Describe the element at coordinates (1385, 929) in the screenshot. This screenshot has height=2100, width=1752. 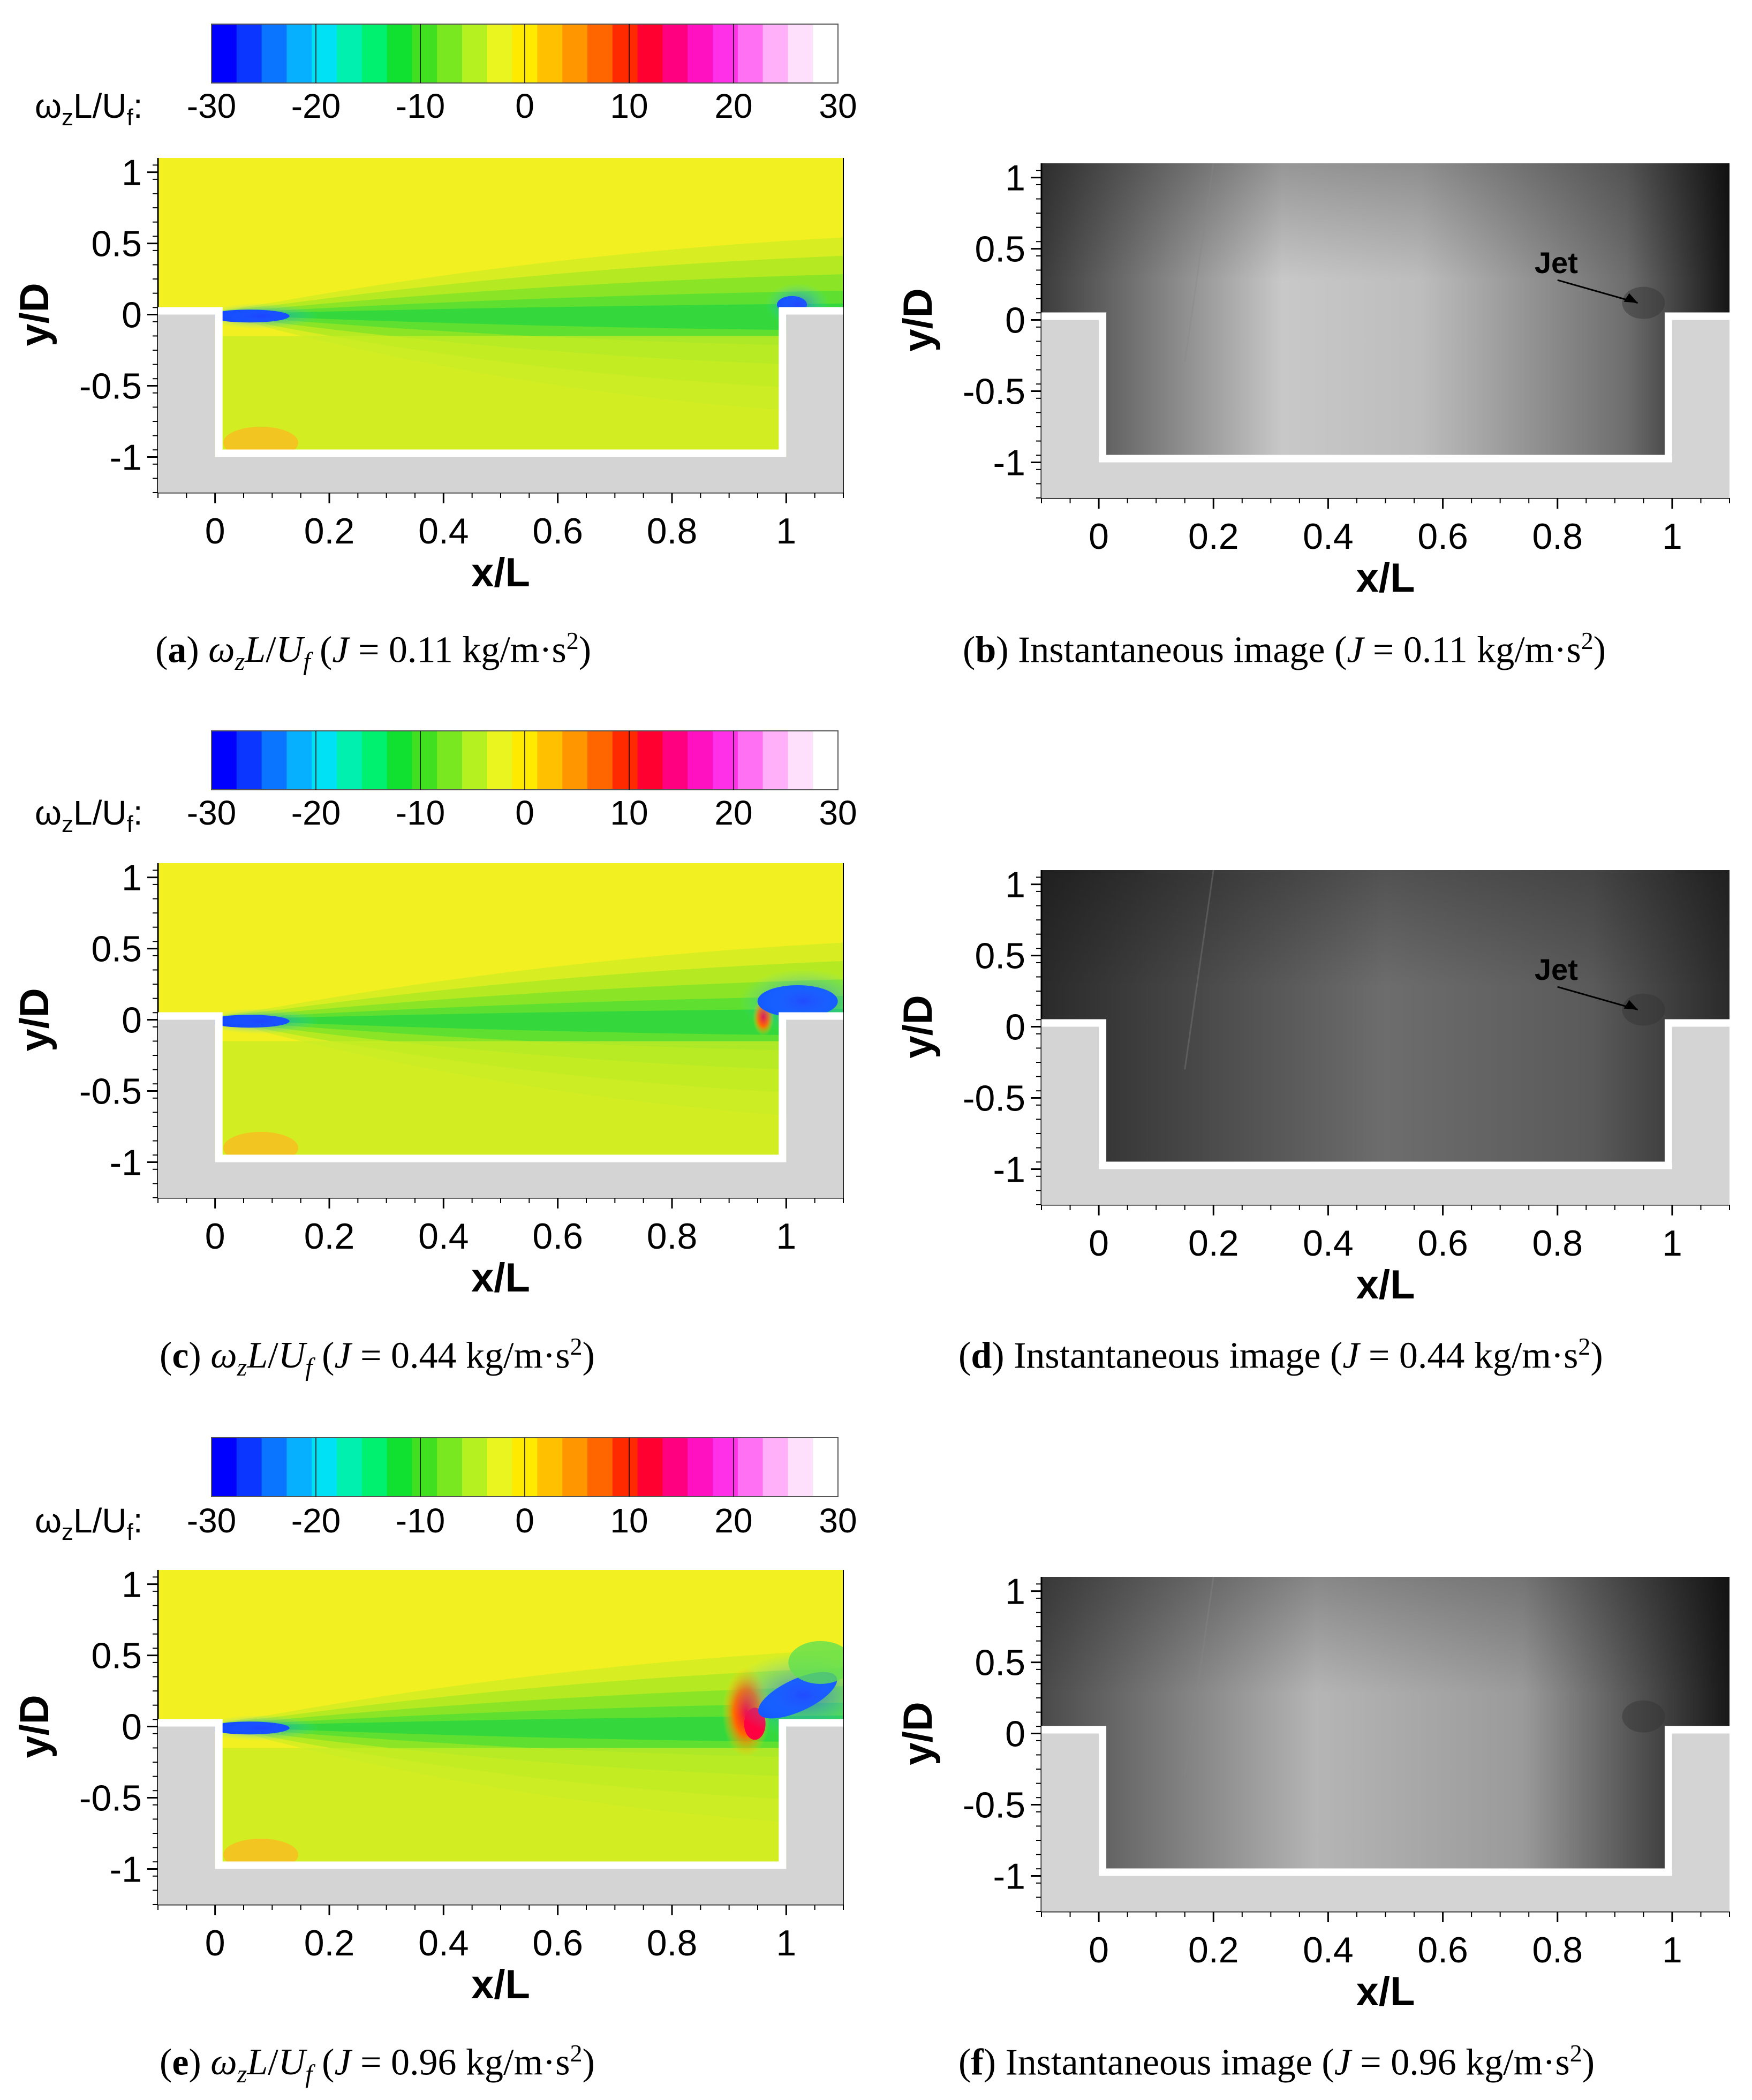
I see `flow-image-shade` at that location.